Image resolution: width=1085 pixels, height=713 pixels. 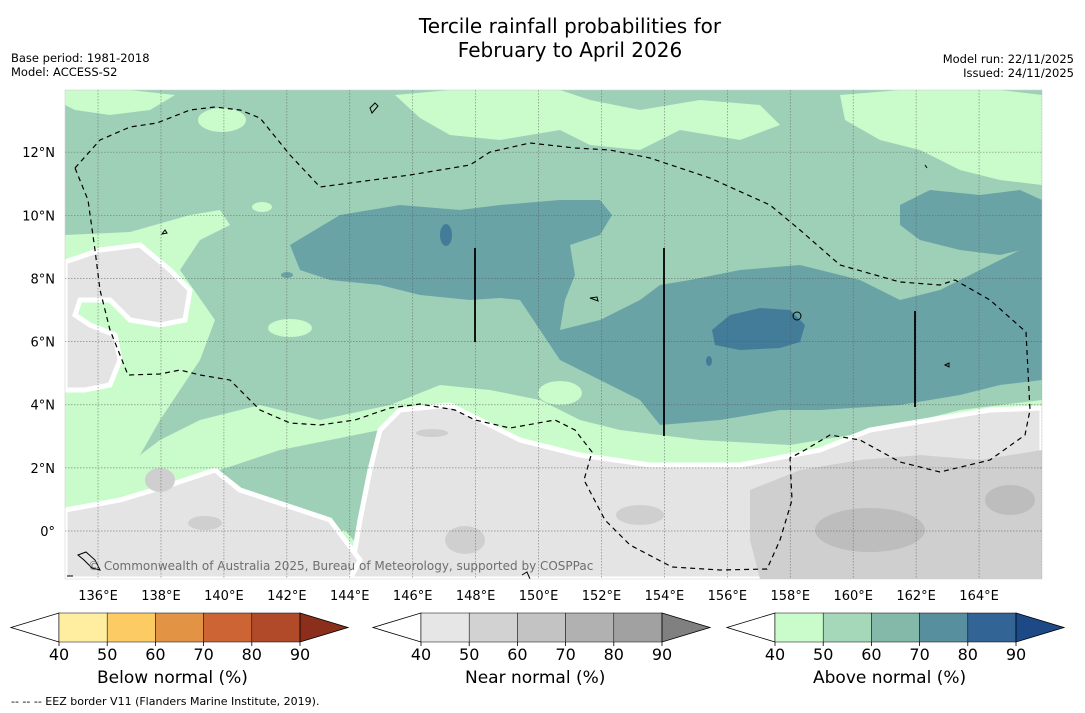 What do you see at coordinates (43, 406) in the screenshot?
I see `lat-label: 4°N` at bounding box center [43, 406].